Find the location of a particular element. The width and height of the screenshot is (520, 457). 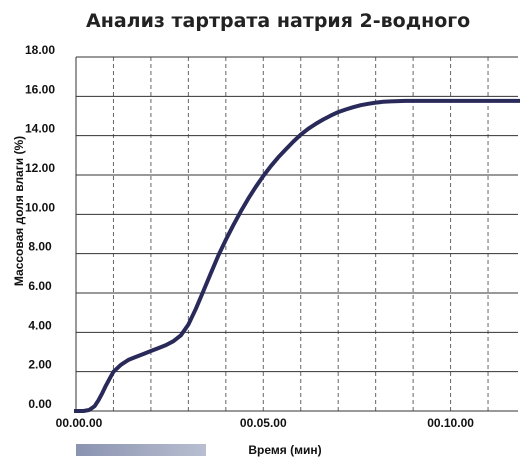

y-tick-label: 12.00 is located at coordinates (40, 168).